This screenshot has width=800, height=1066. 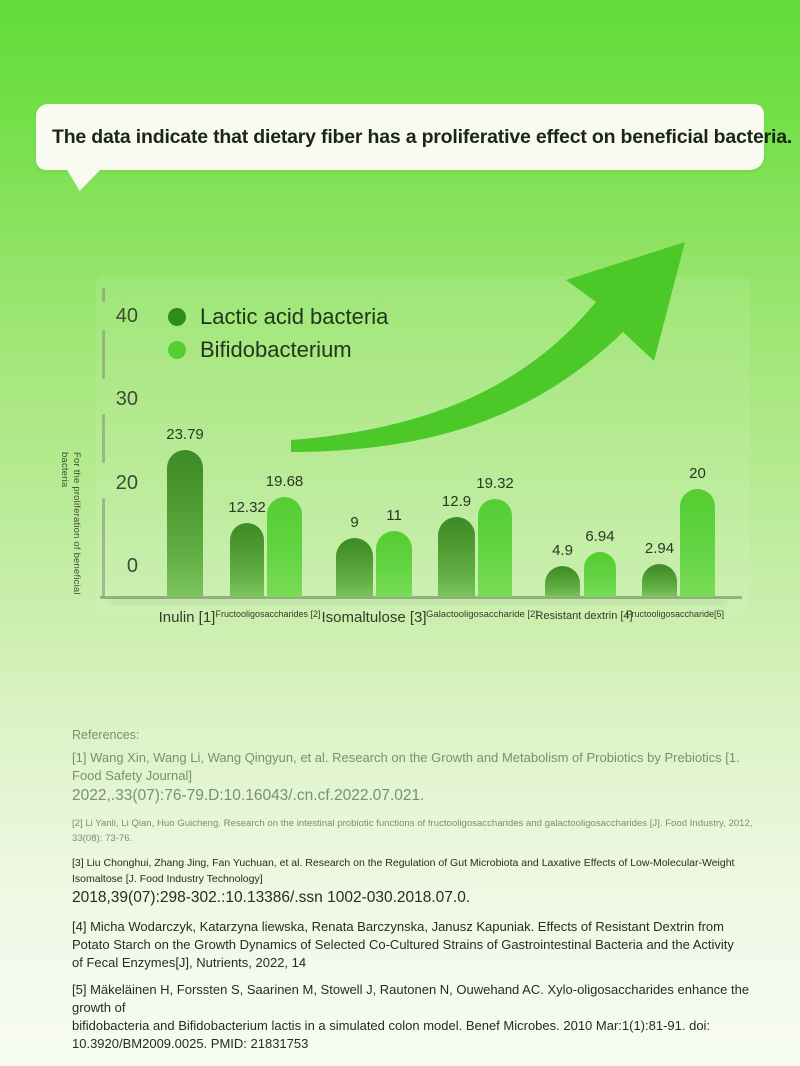 What do you see at coordinates (126, 483) in the screenshot?
I see `y-tick-label: 20` at bounding box center [126, 483].